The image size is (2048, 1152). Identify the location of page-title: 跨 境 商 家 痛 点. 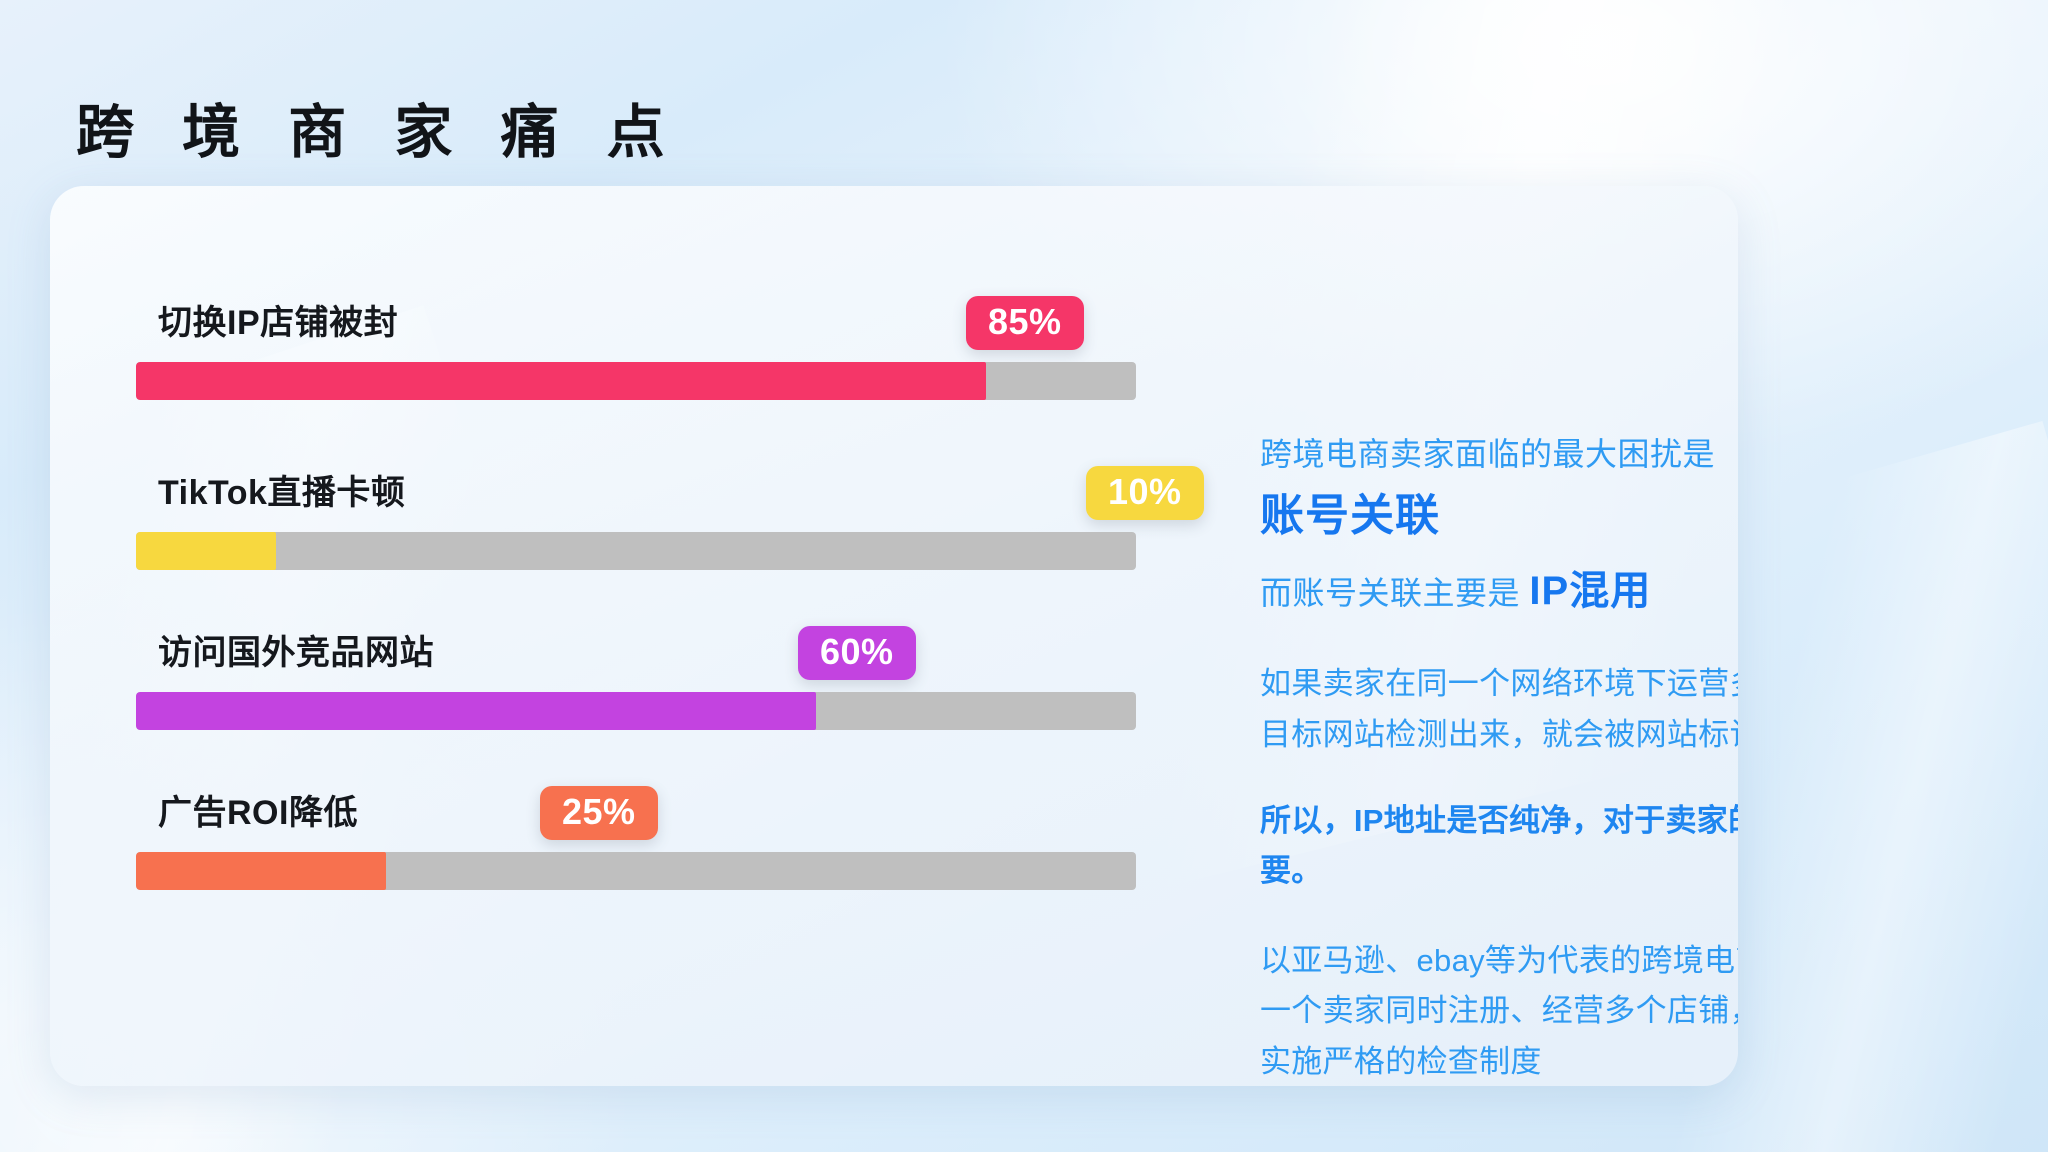
(378, 132).